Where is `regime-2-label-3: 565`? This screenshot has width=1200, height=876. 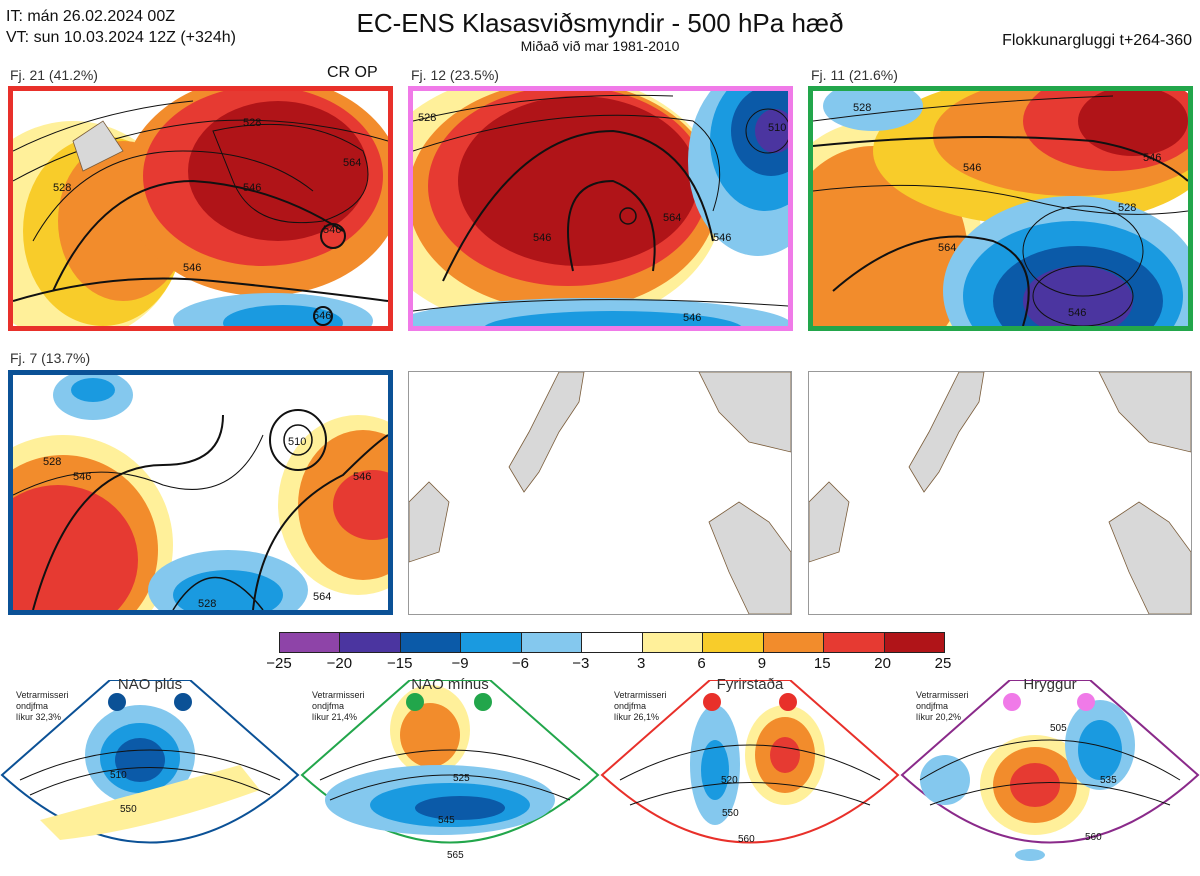 regime-2-label-3: 565 is located at coordinates (455, 855).